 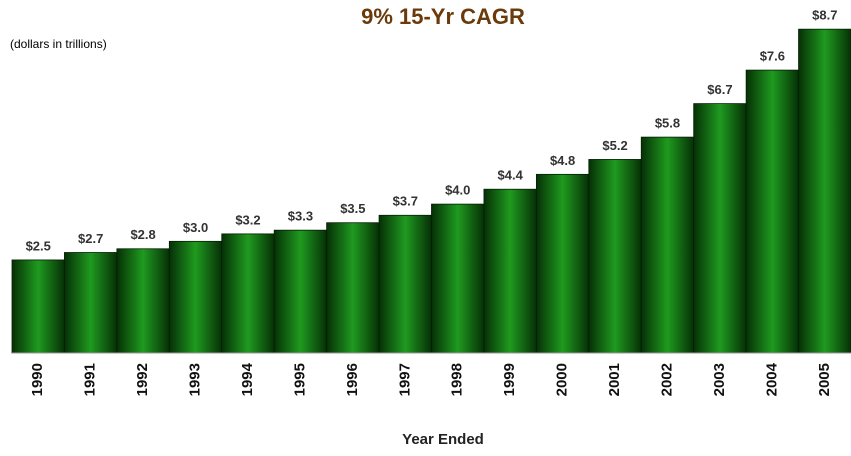 What do you see at coordinates (195, 379) in the screenshot?
I see `x-tick-label: 1993` at bounding box center [195, 379].